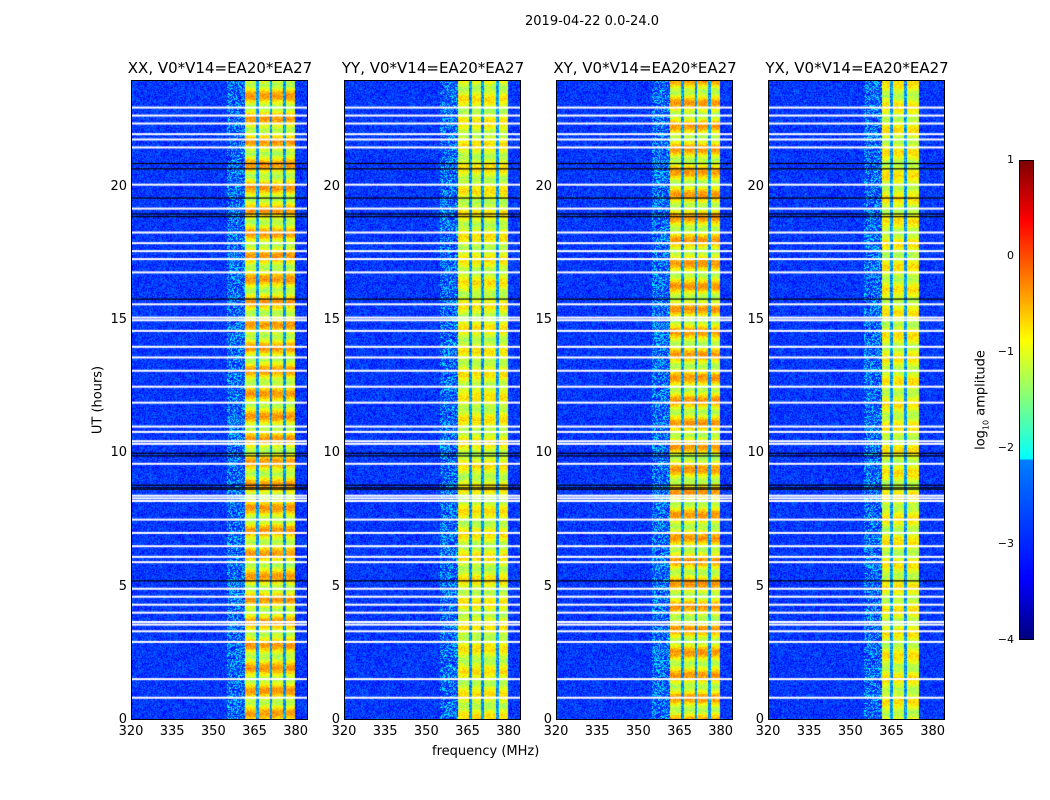  What do you see at coordinates (486, 751) in the screenshot?
I see `x-axis-label: frequency (MHz)` at bounding box center [486, 751].